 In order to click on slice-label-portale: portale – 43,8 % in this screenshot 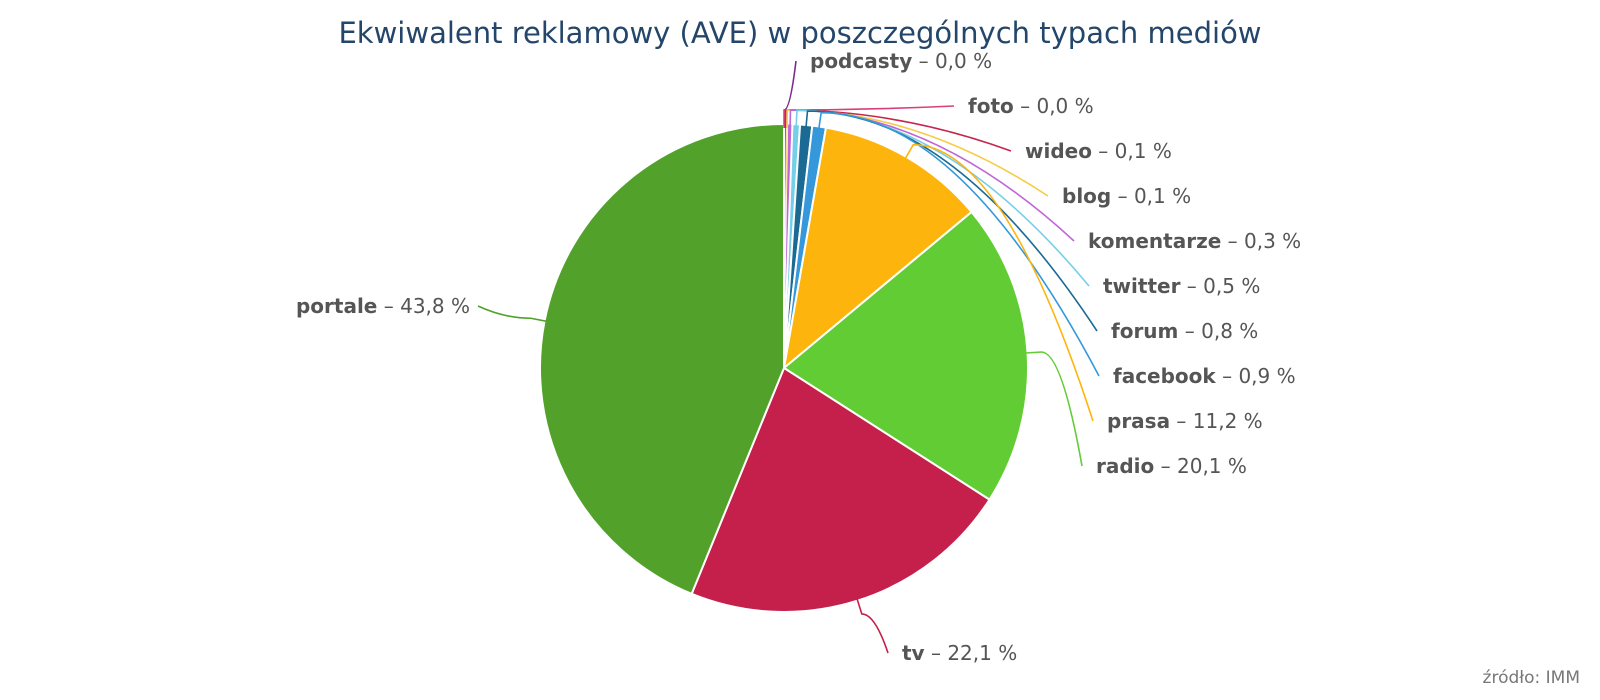, I will do `click(383, 306)`.